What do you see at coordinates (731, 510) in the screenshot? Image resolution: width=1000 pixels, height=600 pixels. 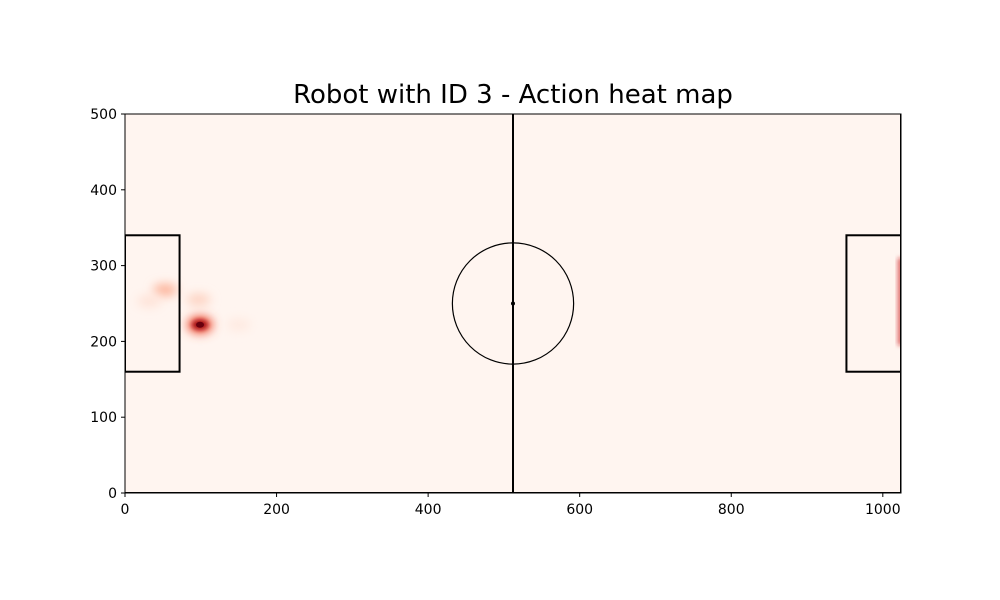 I see `x-tick-label: 800` at bounding box center [731, 510].